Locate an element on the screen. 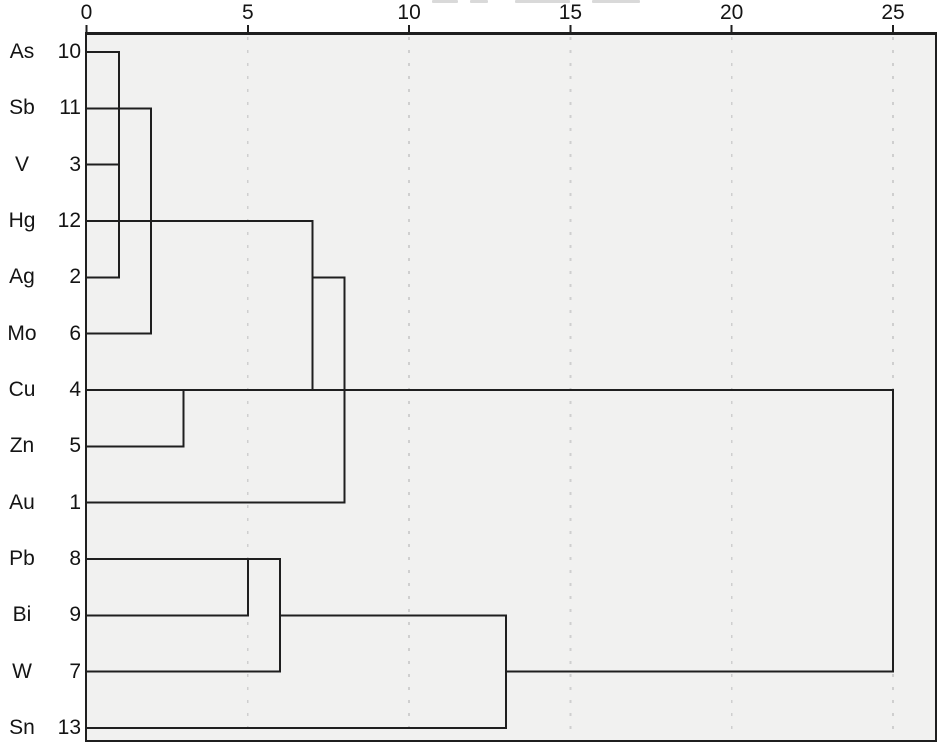  leaf-case-number: 3 is located at coordinates (75, 164).